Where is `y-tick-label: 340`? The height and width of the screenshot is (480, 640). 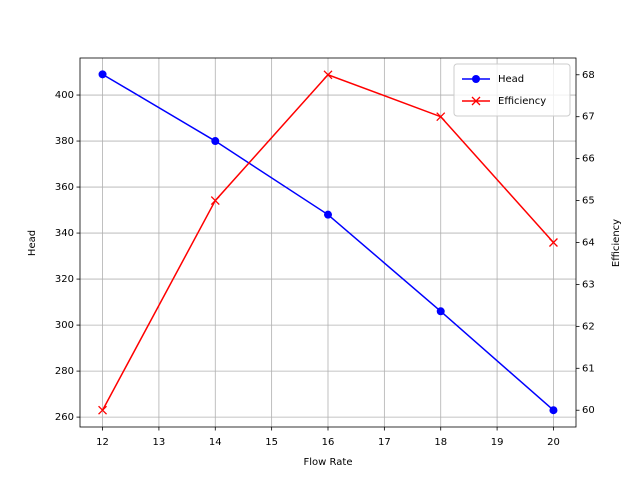 y-tick-label: 340 is located at coordinates (64, 233).